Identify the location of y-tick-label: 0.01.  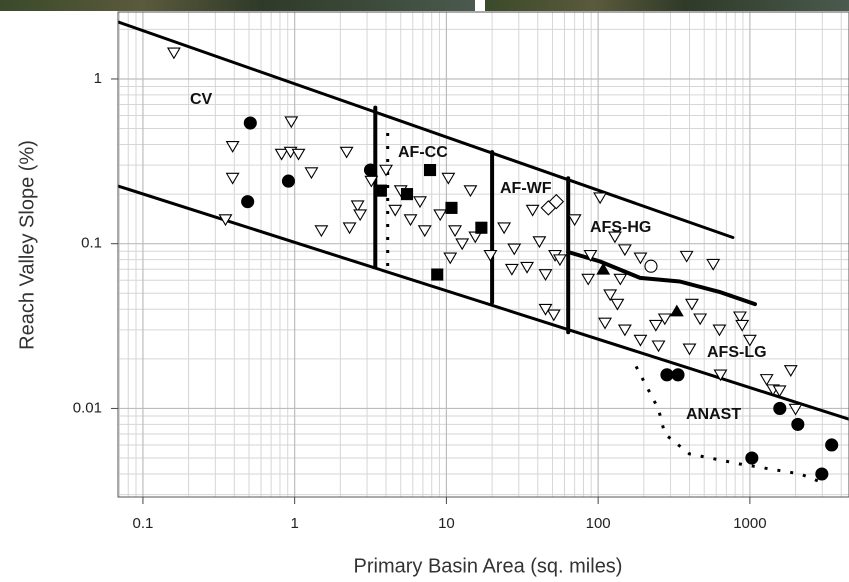
(87, 407).